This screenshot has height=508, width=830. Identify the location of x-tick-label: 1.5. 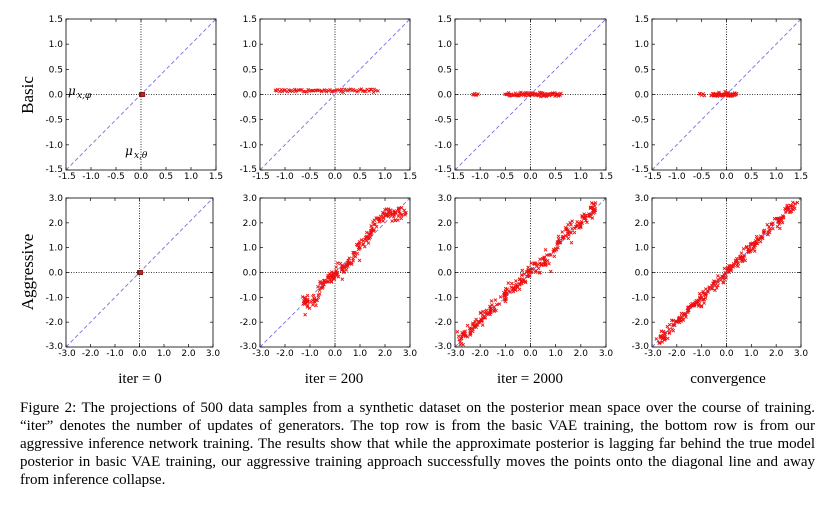
(606, 177).